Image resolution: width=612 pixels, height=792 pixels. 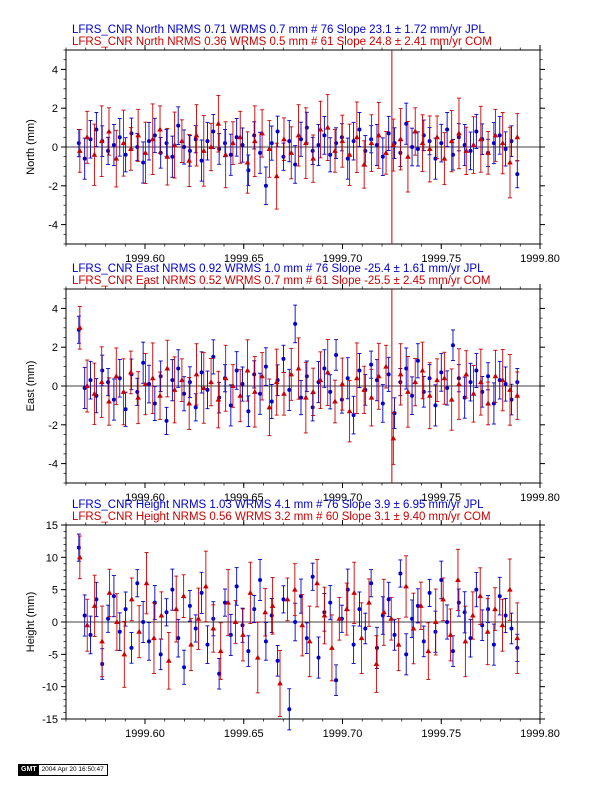 What do you see at coordinates (52, 558) in the screenshot?
I see `y-tick-label: 10` at bounding box center [52, 558].